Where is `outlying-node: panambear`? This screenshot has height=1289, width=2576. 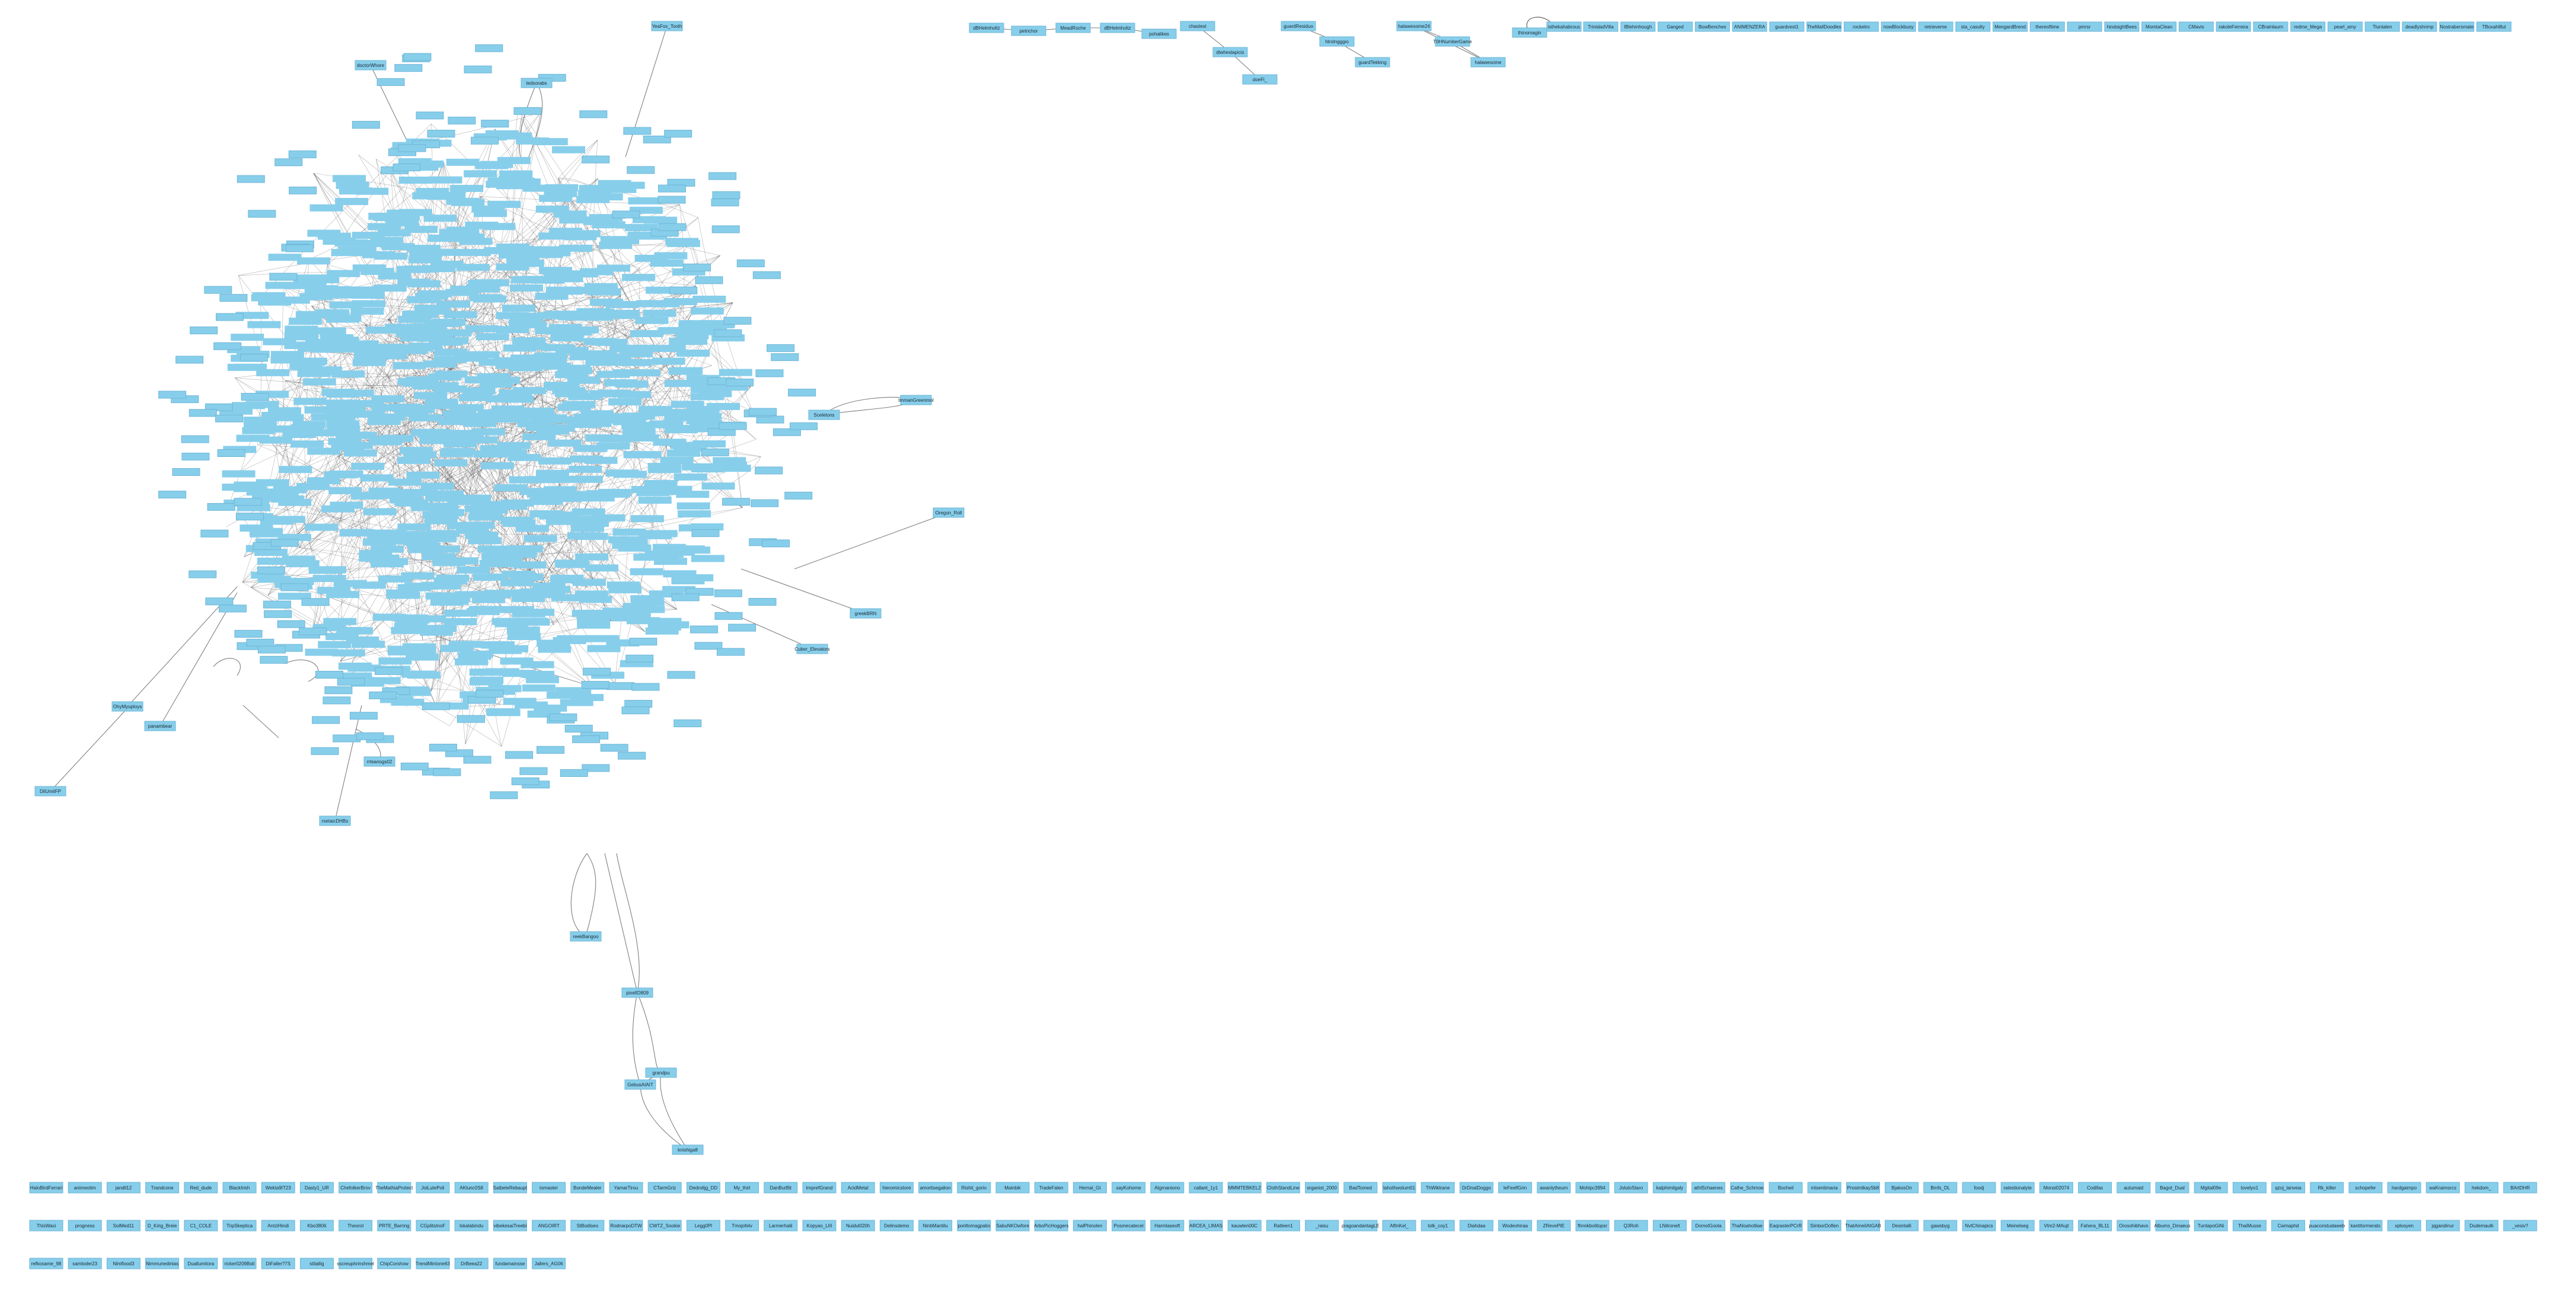
outlying-node: panambear is located at coordinates (160, 726).